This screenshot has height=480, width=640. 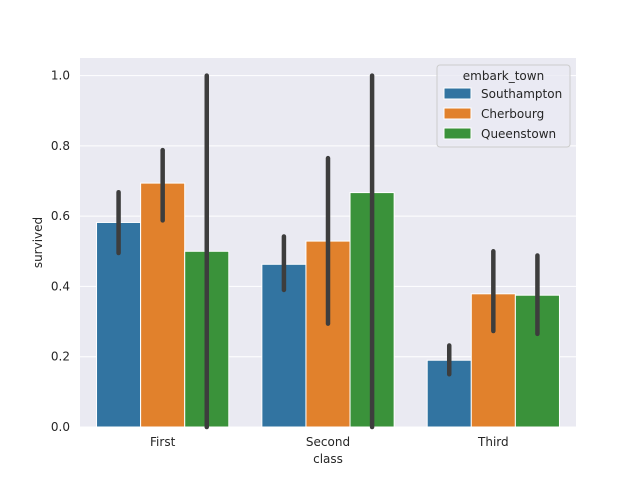 I want to click on x-axis-label: class, so click(x=328, y=459).